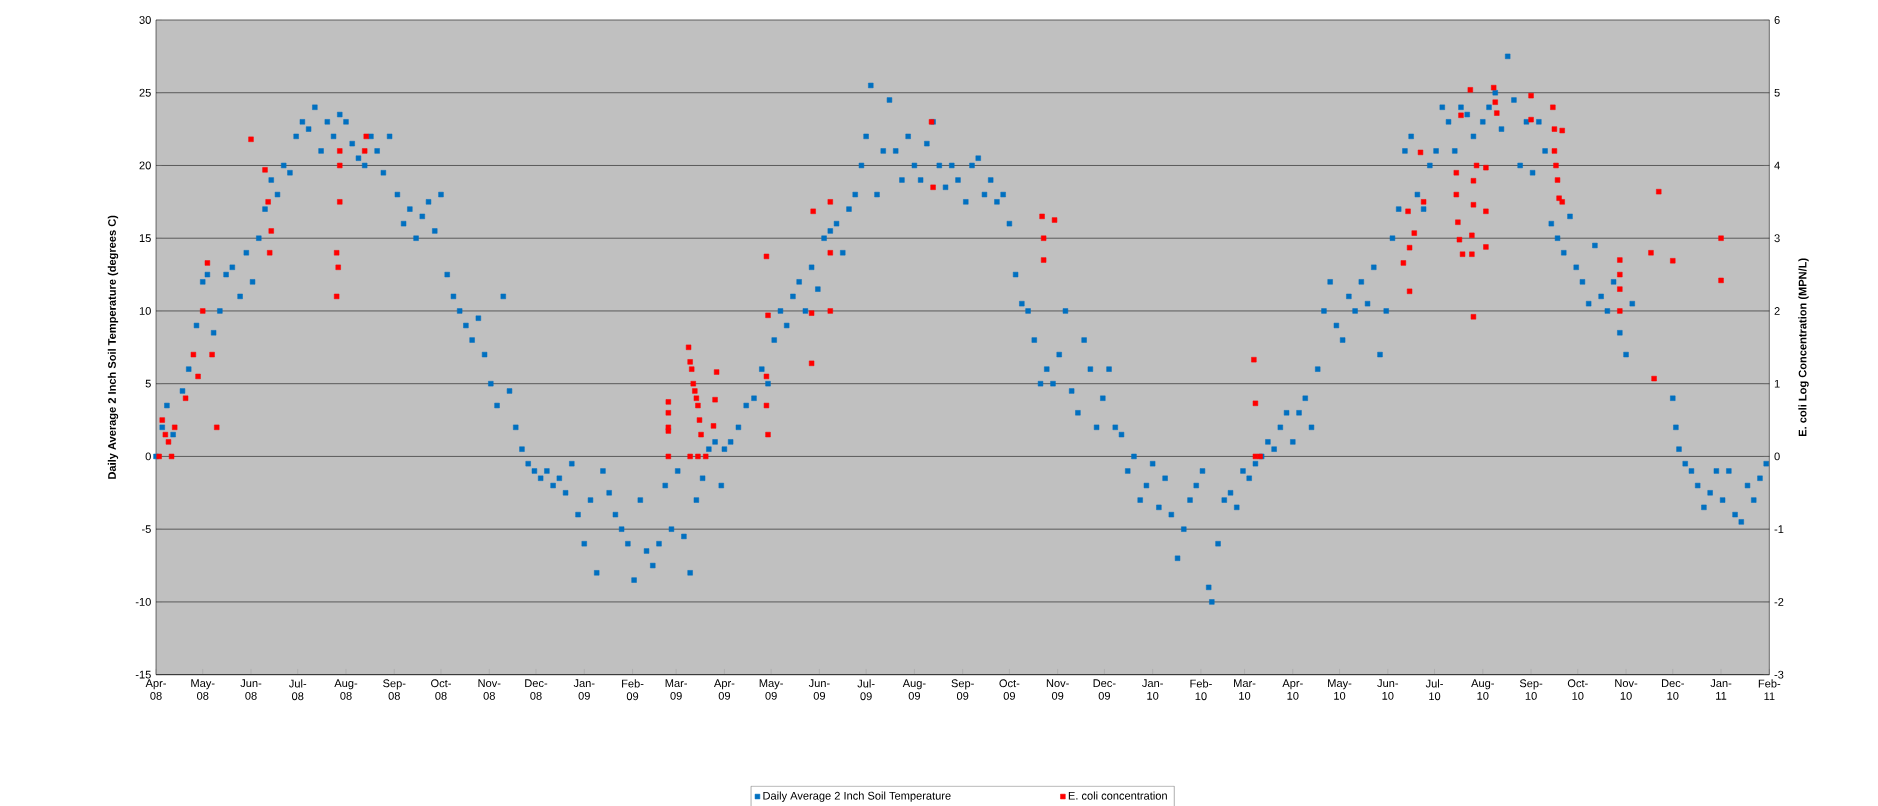 Image resolution: width=1878 pixels, height=806 pixels. What do you see at coordinates (914, 689) in the screenshot?
I see `x-tick-label: Aug-09` at bounding box center [914, 689].